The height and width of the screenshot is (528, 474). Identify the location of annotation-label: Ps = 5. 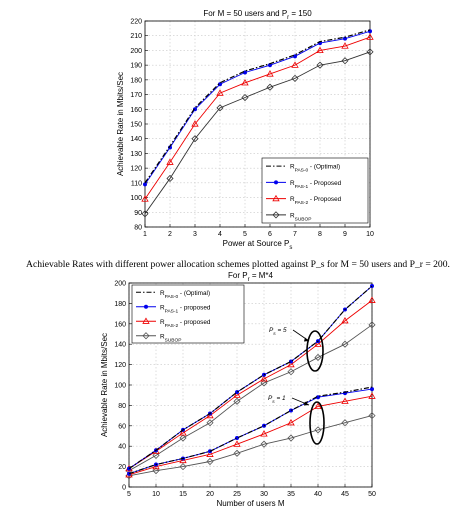
(278, 332).